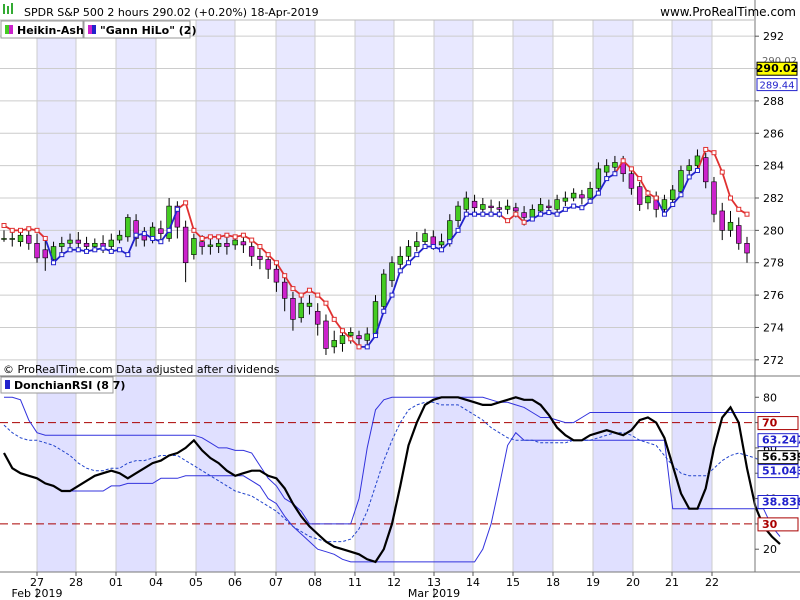  What do you see at coordinates (42, 29) in the screenshot?
I see `heikin-ashi-legend-box` at bounding box center [42, 29].